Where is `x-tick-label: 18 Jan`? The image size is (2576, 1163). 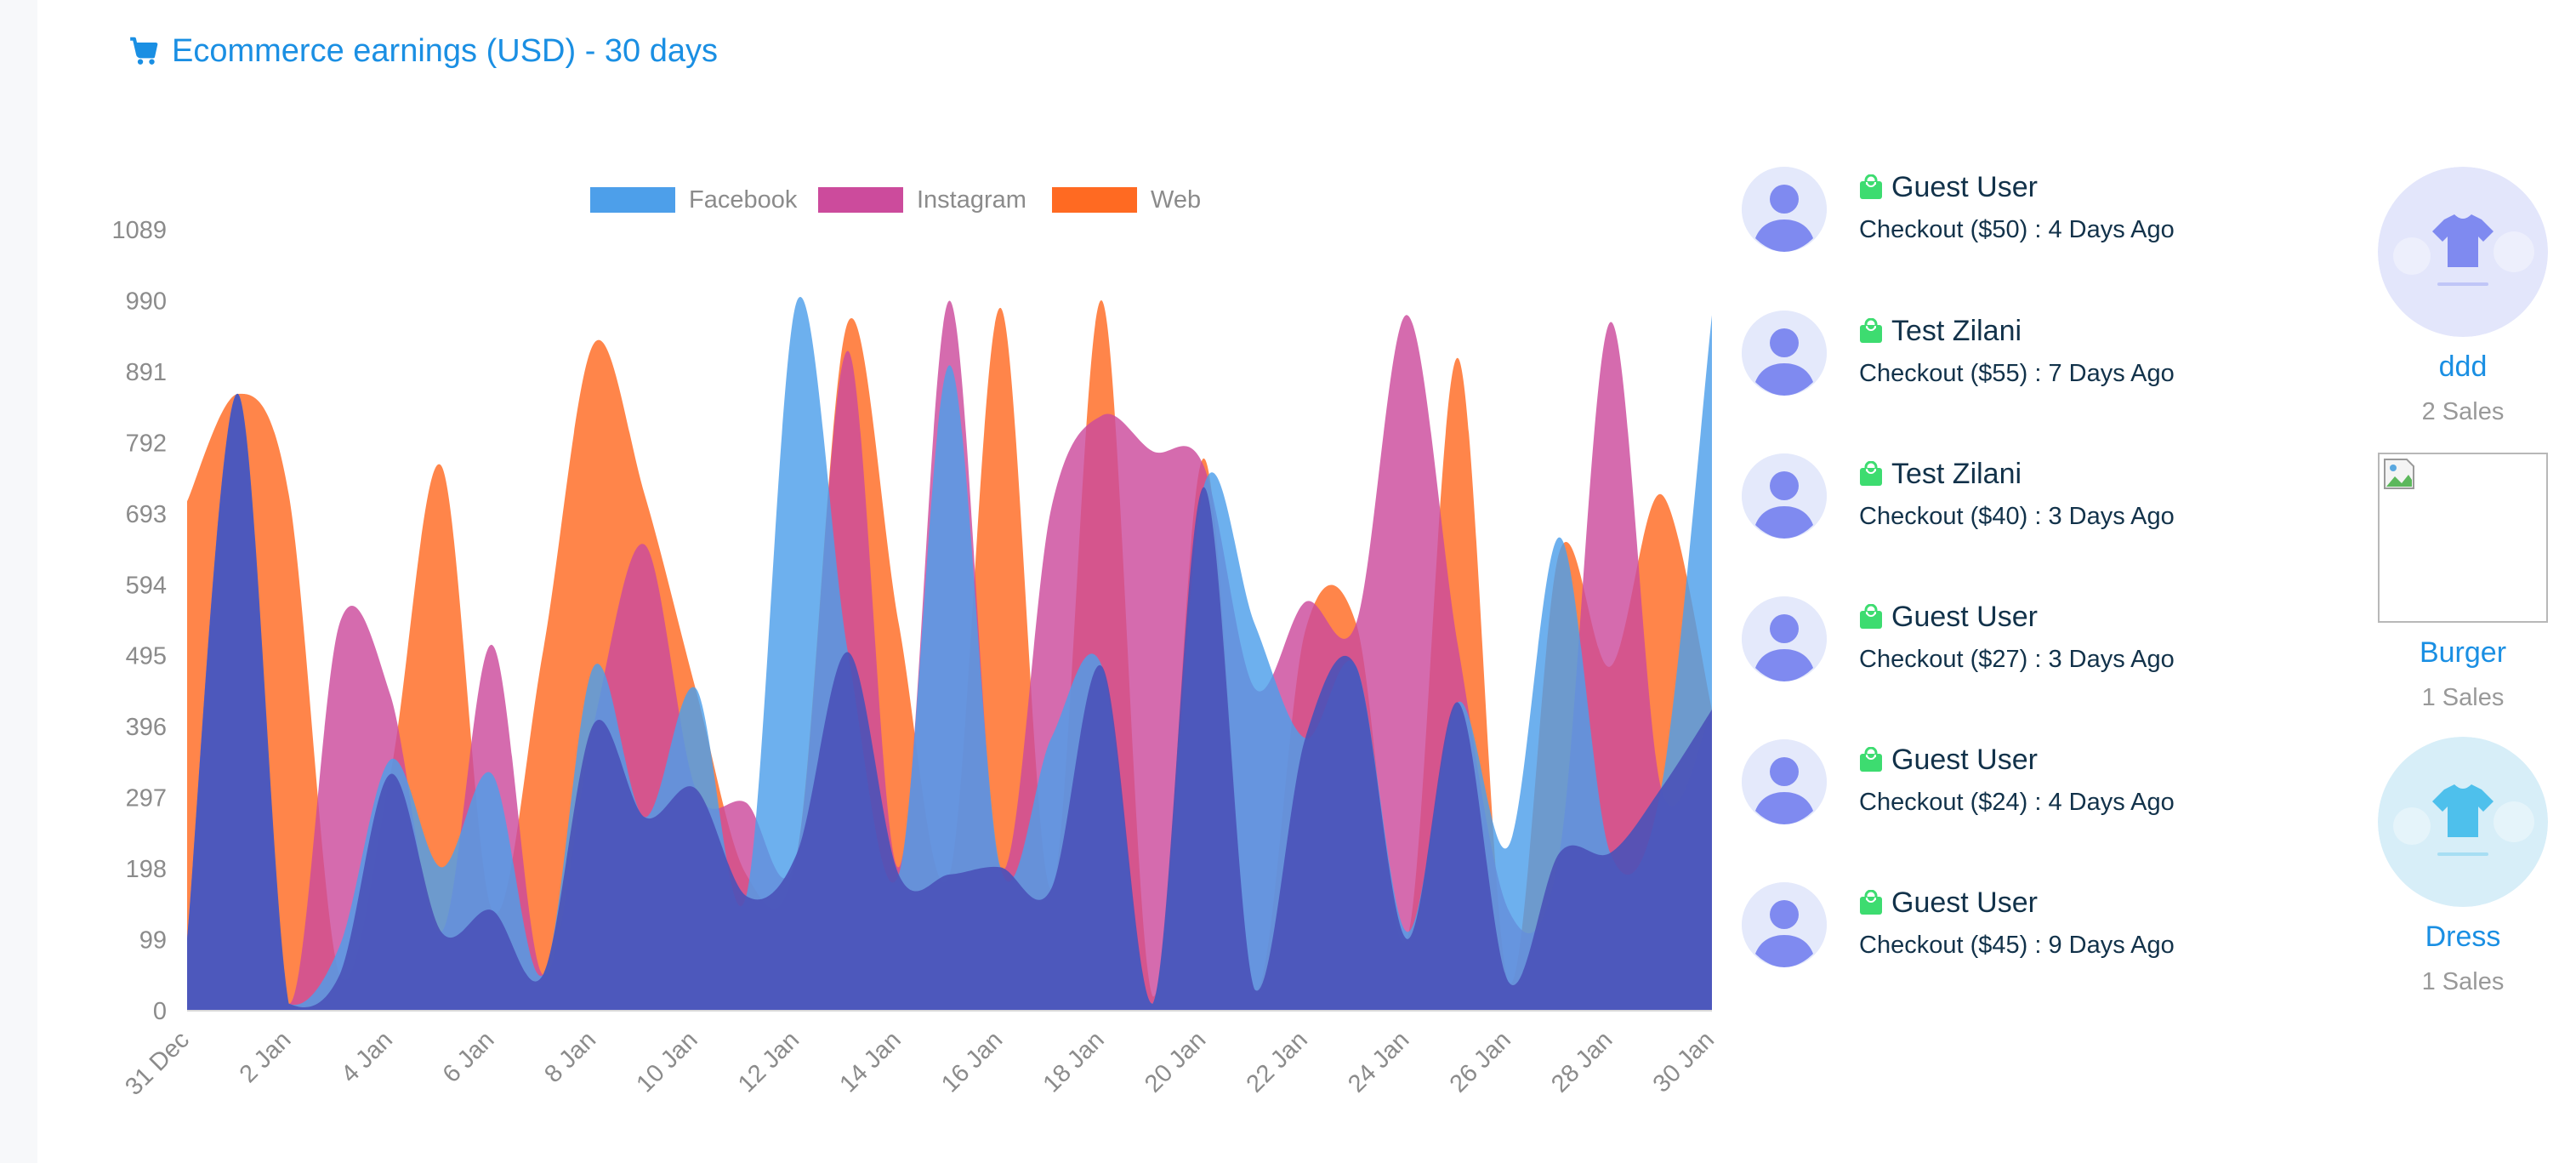
x-tick-label: 18 Jan is located at coordinates (1074, 1061).